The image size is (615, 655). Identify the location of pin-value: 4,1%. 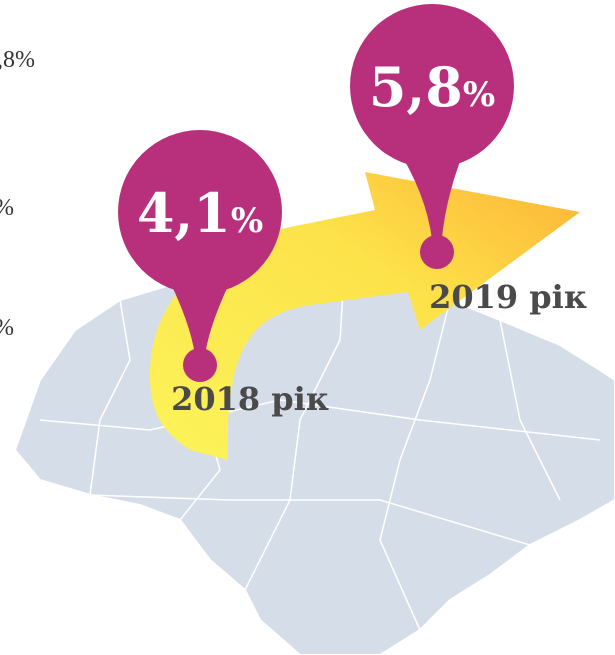
(200, 213).